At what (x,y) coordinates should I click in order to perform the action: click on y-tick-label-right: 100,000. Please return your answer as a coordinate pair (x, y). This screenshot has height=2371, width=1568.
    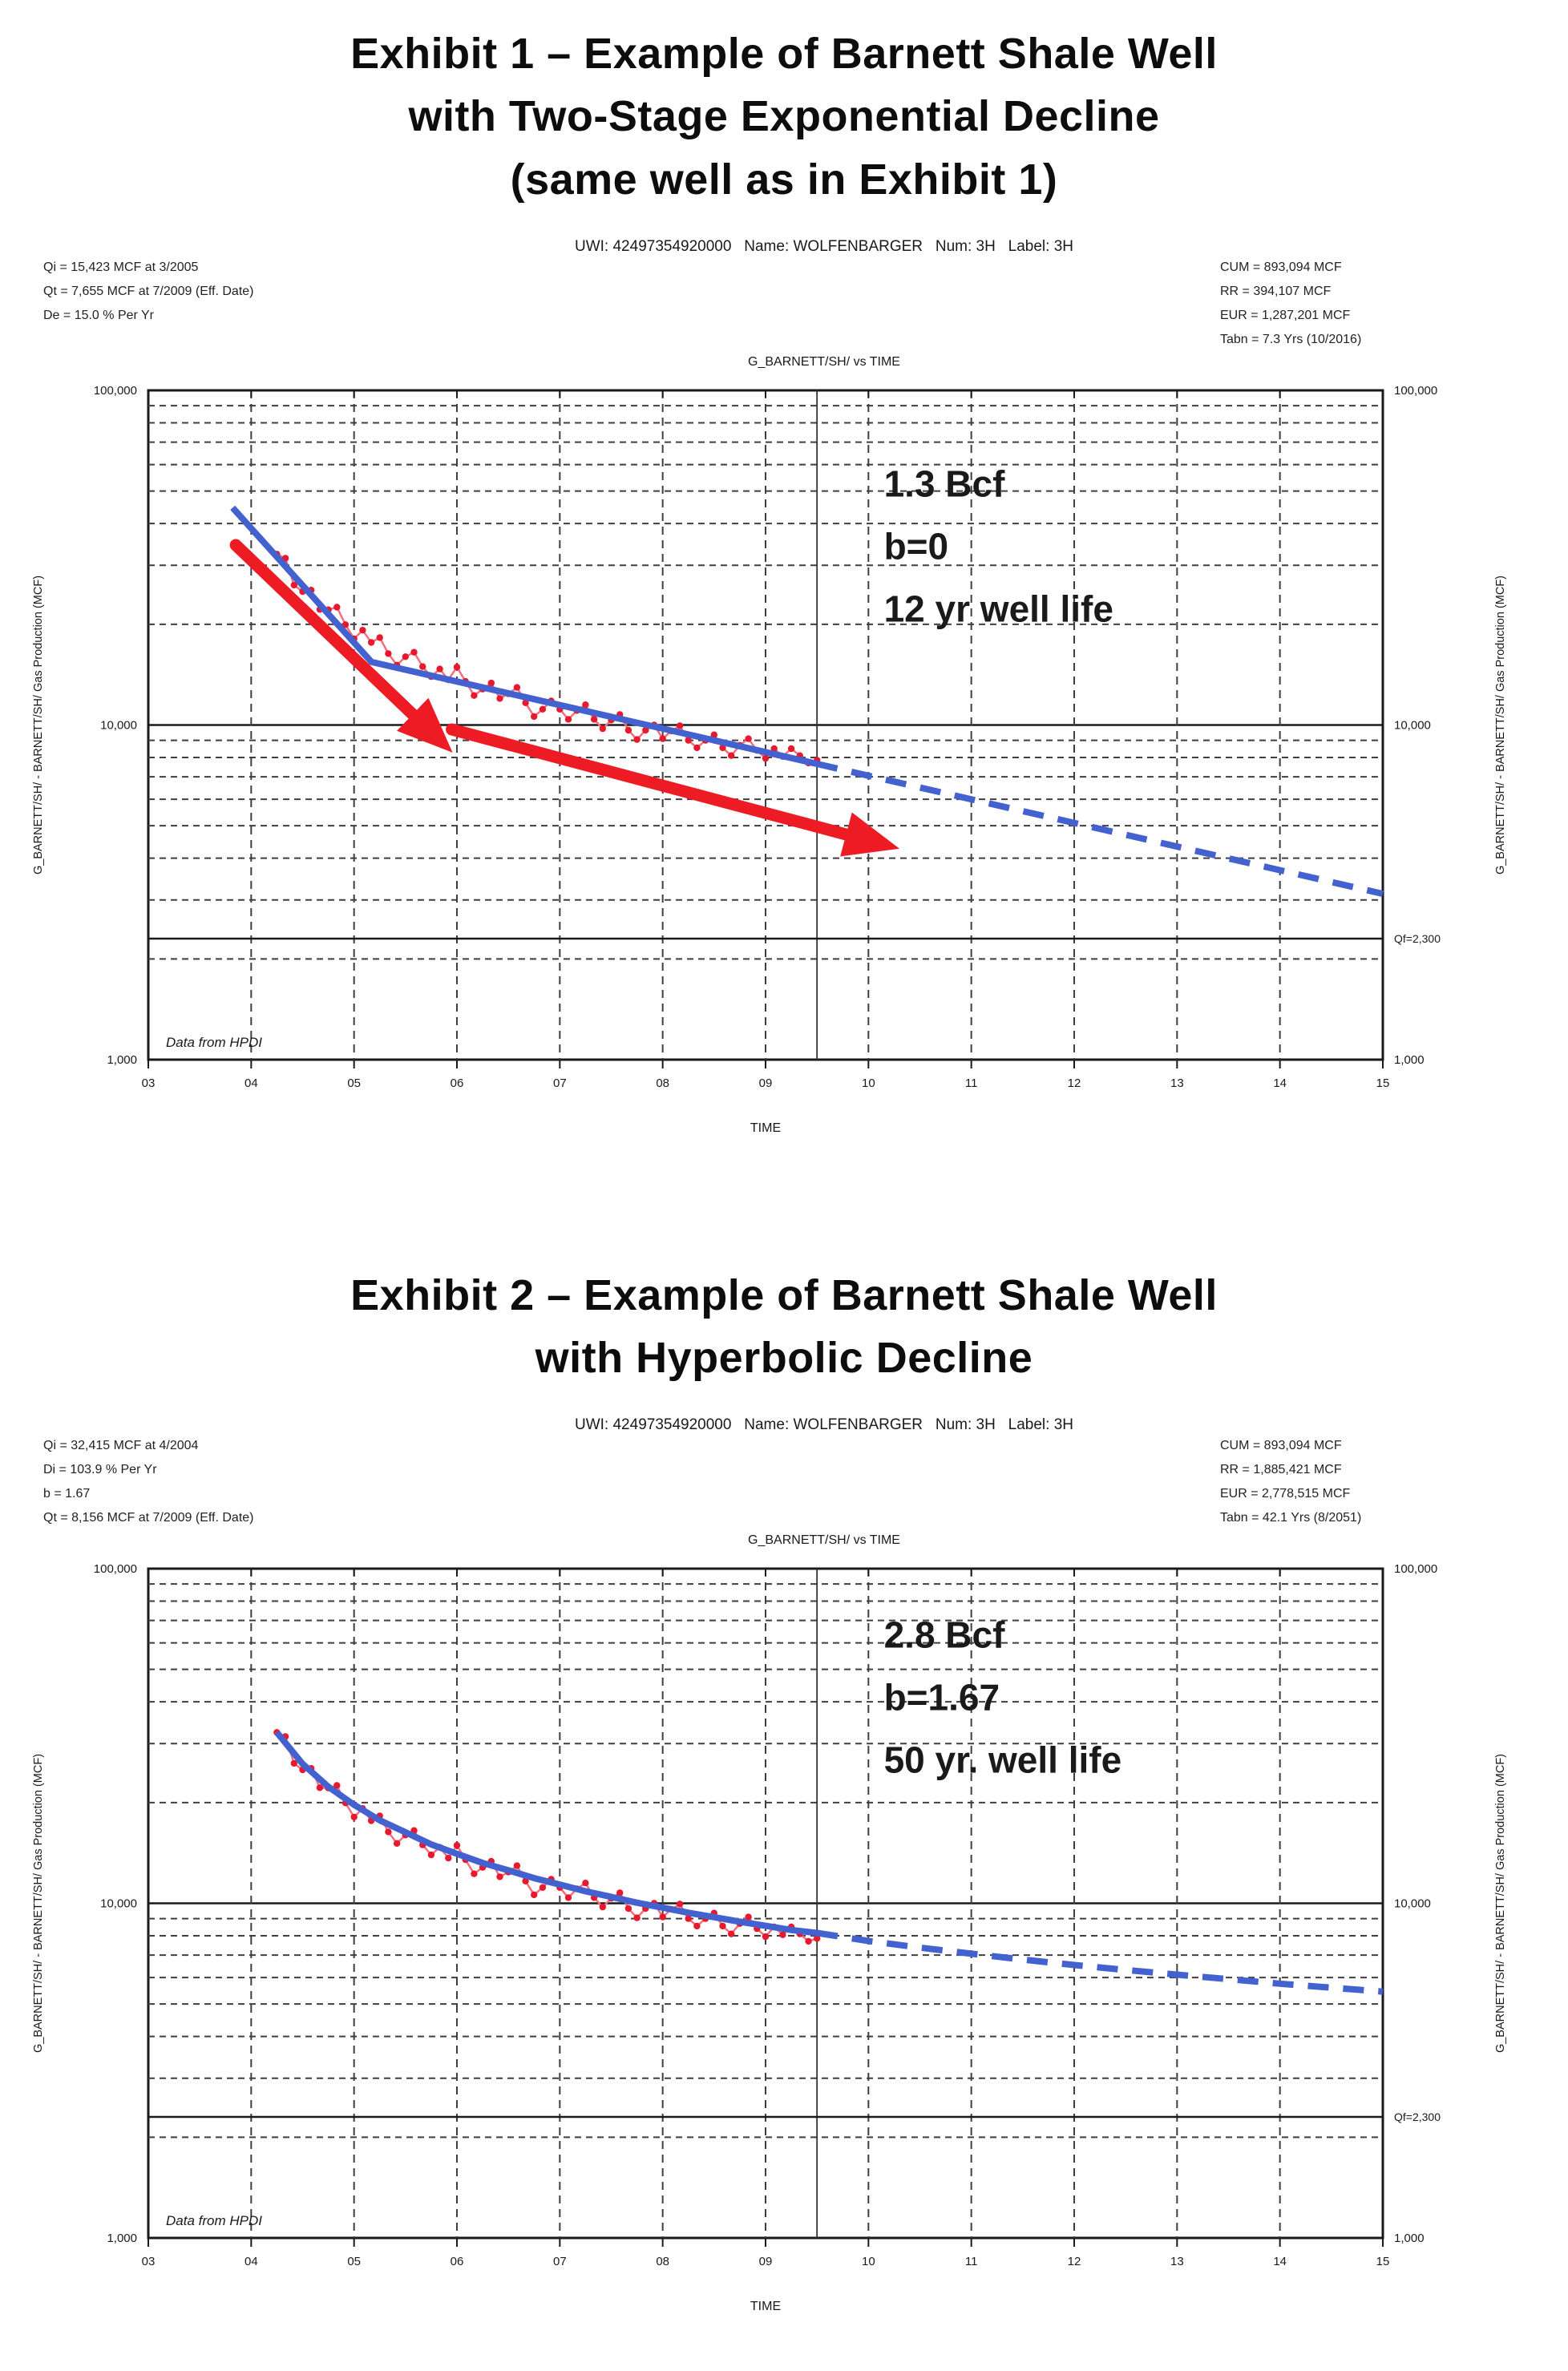
    Looking at the image, I should click on (1415, 1569).